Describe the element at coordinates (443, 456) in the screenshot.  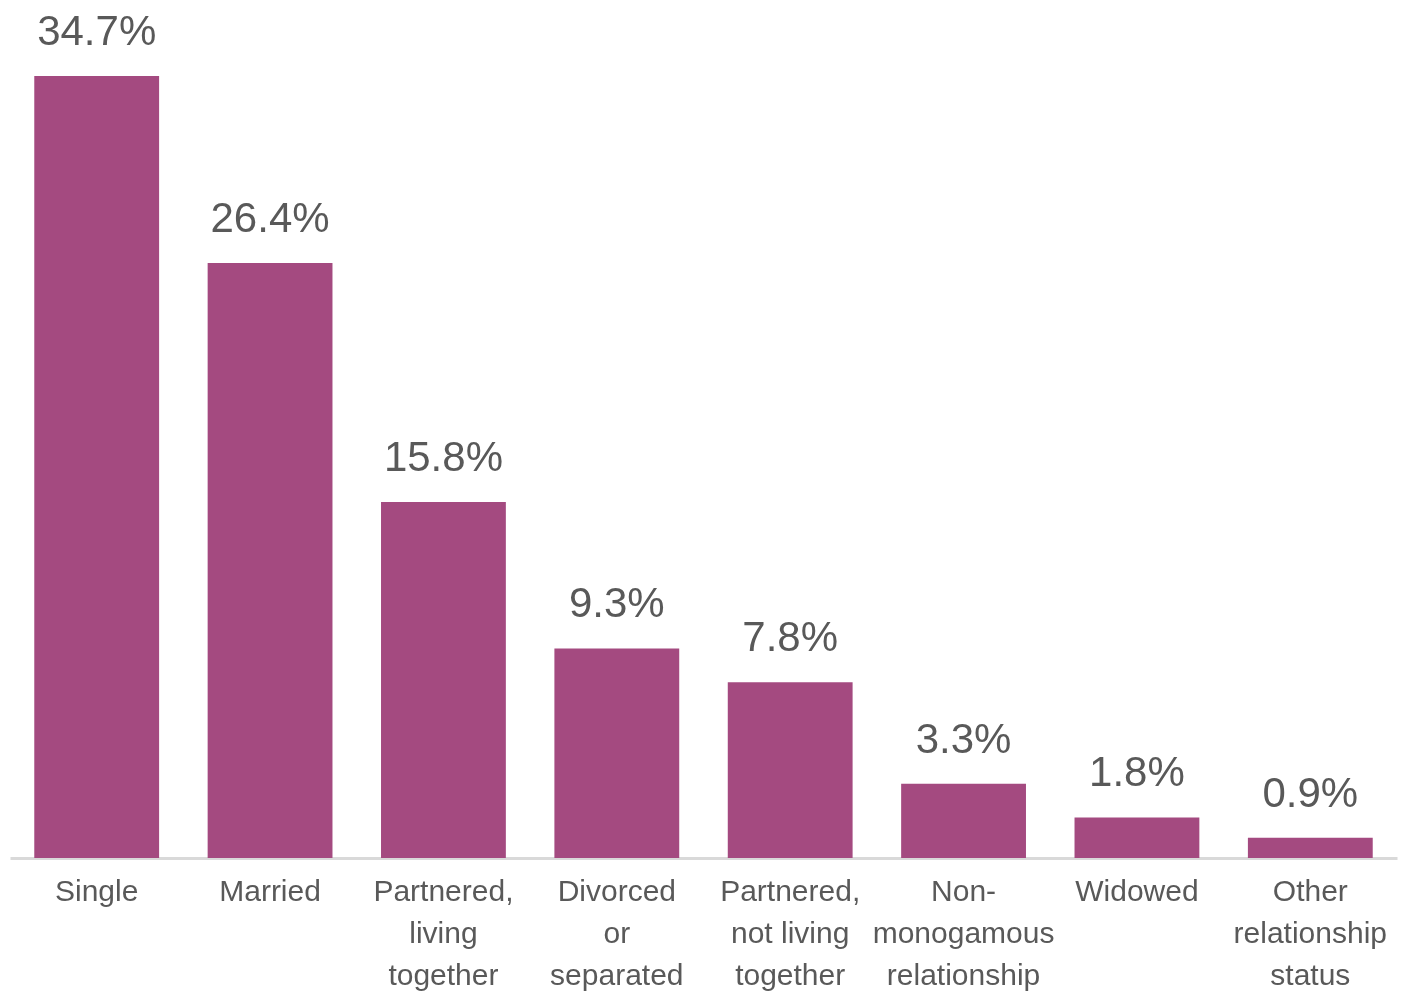
I see `data-label: 15.8%` at that location.